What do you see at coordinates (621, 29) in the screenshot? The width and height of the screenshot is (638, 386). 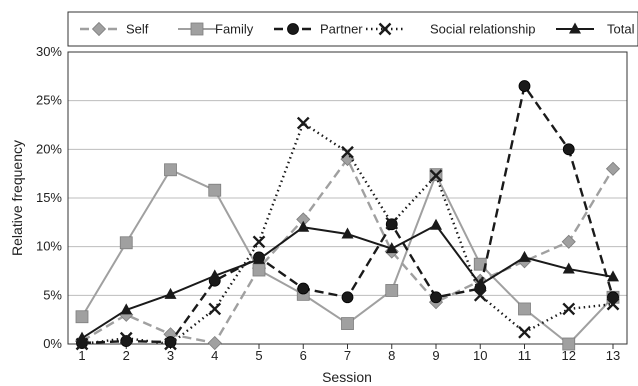 I see `legend-label: Total` at bounding box center [621, 29].